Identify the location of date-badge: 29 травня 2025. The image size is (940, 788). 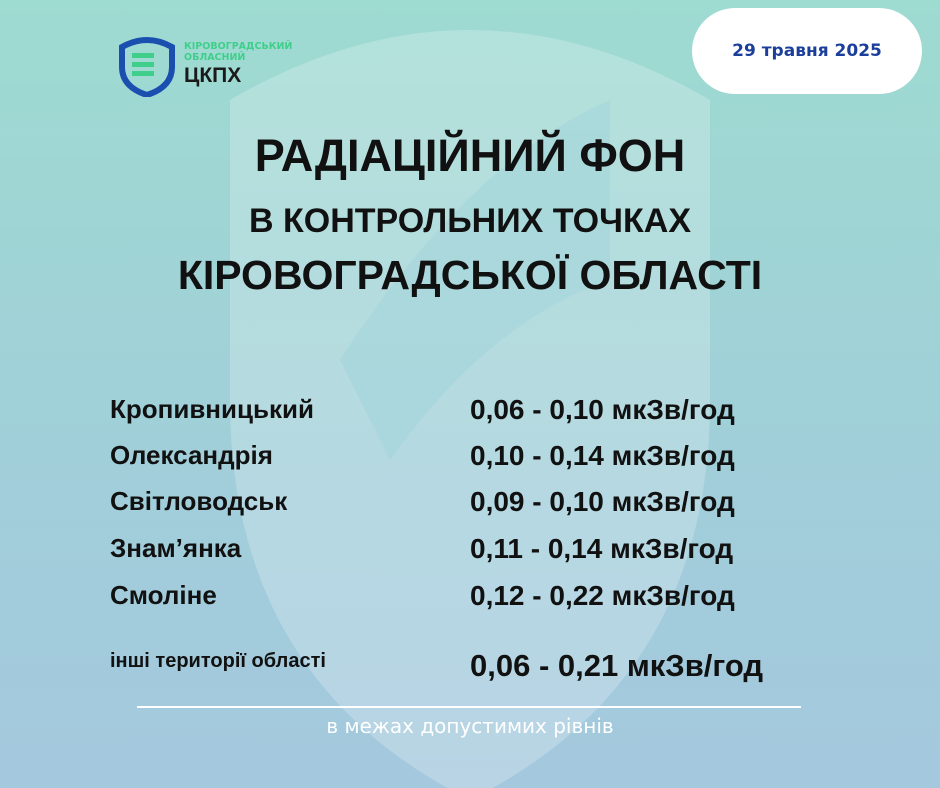
(807, 51).